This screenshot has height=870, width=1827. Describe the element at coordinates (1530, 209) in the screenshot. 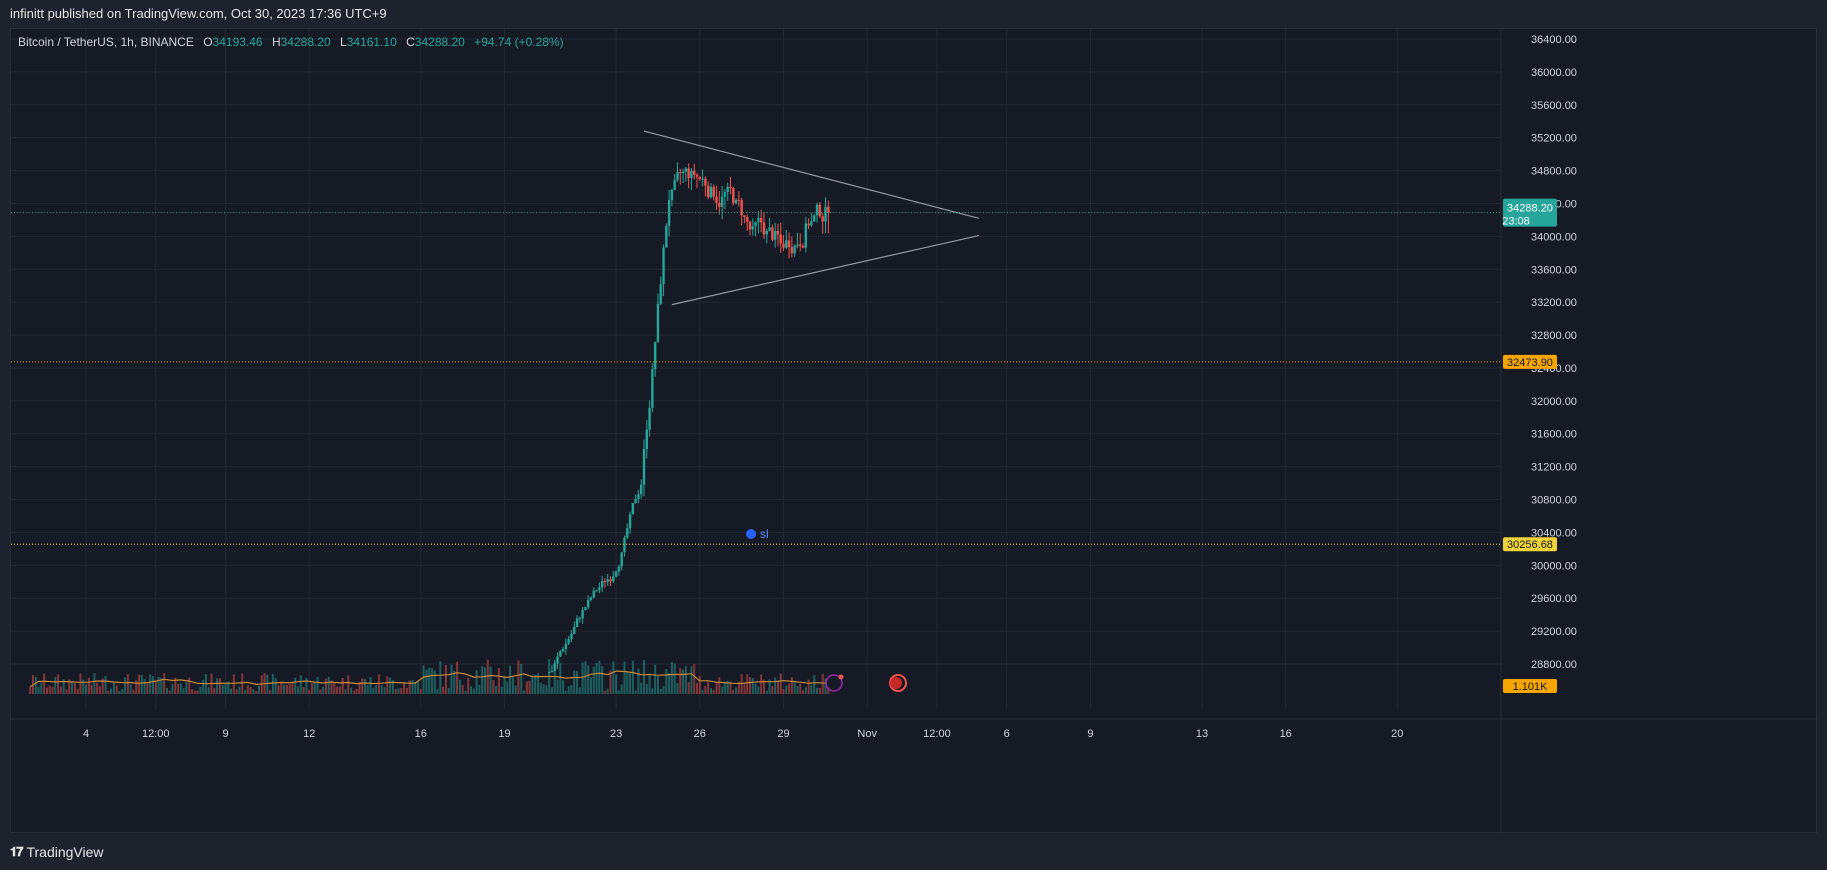

I see `last-price-tag: 34288.20` at that location.